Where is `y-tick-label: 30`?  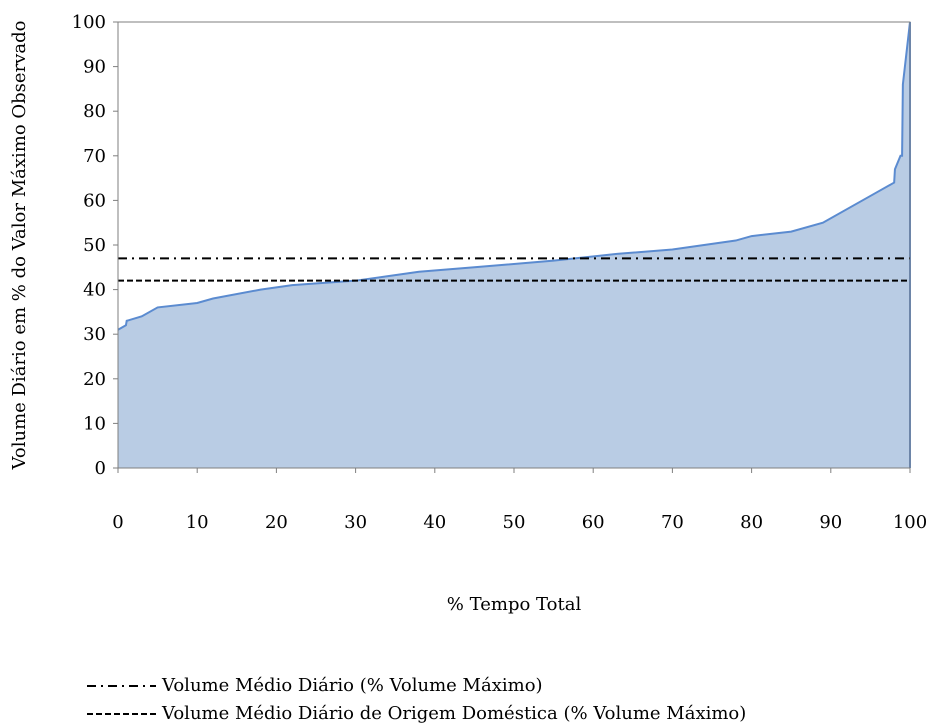
y-tick-label: 30 is located at coordinates (94, 334).